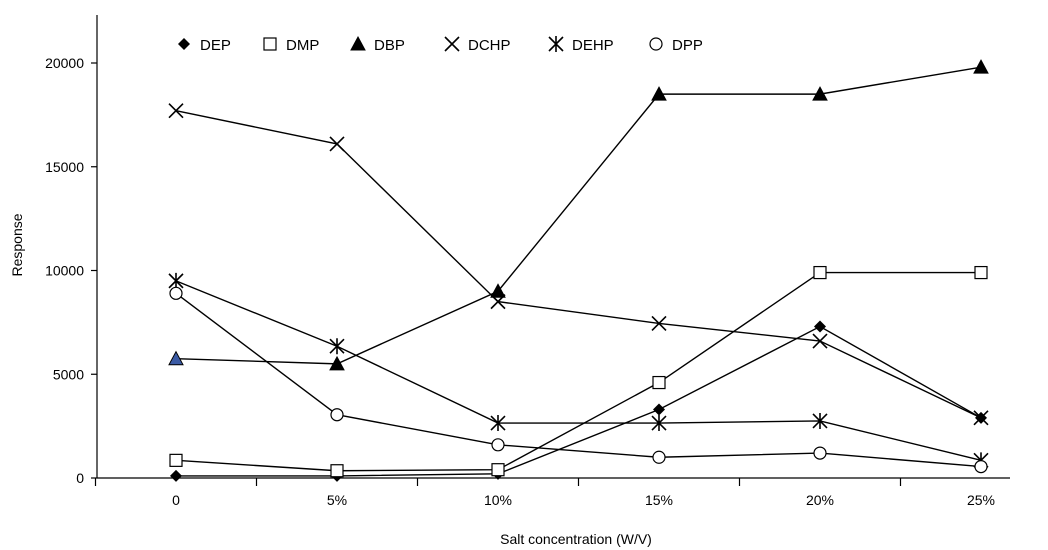 Image resolution: width=1048 pixels, height=550 pixels. What do you see at coordinates (452, 44) in the screenshot?
I see `legend-marker-dchp` at bounding box center [452, 44].